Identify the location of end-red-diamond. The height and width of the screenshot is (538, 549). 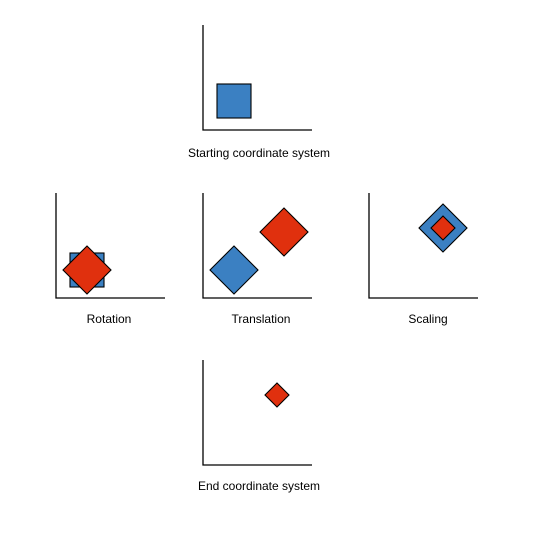
(277, 395).